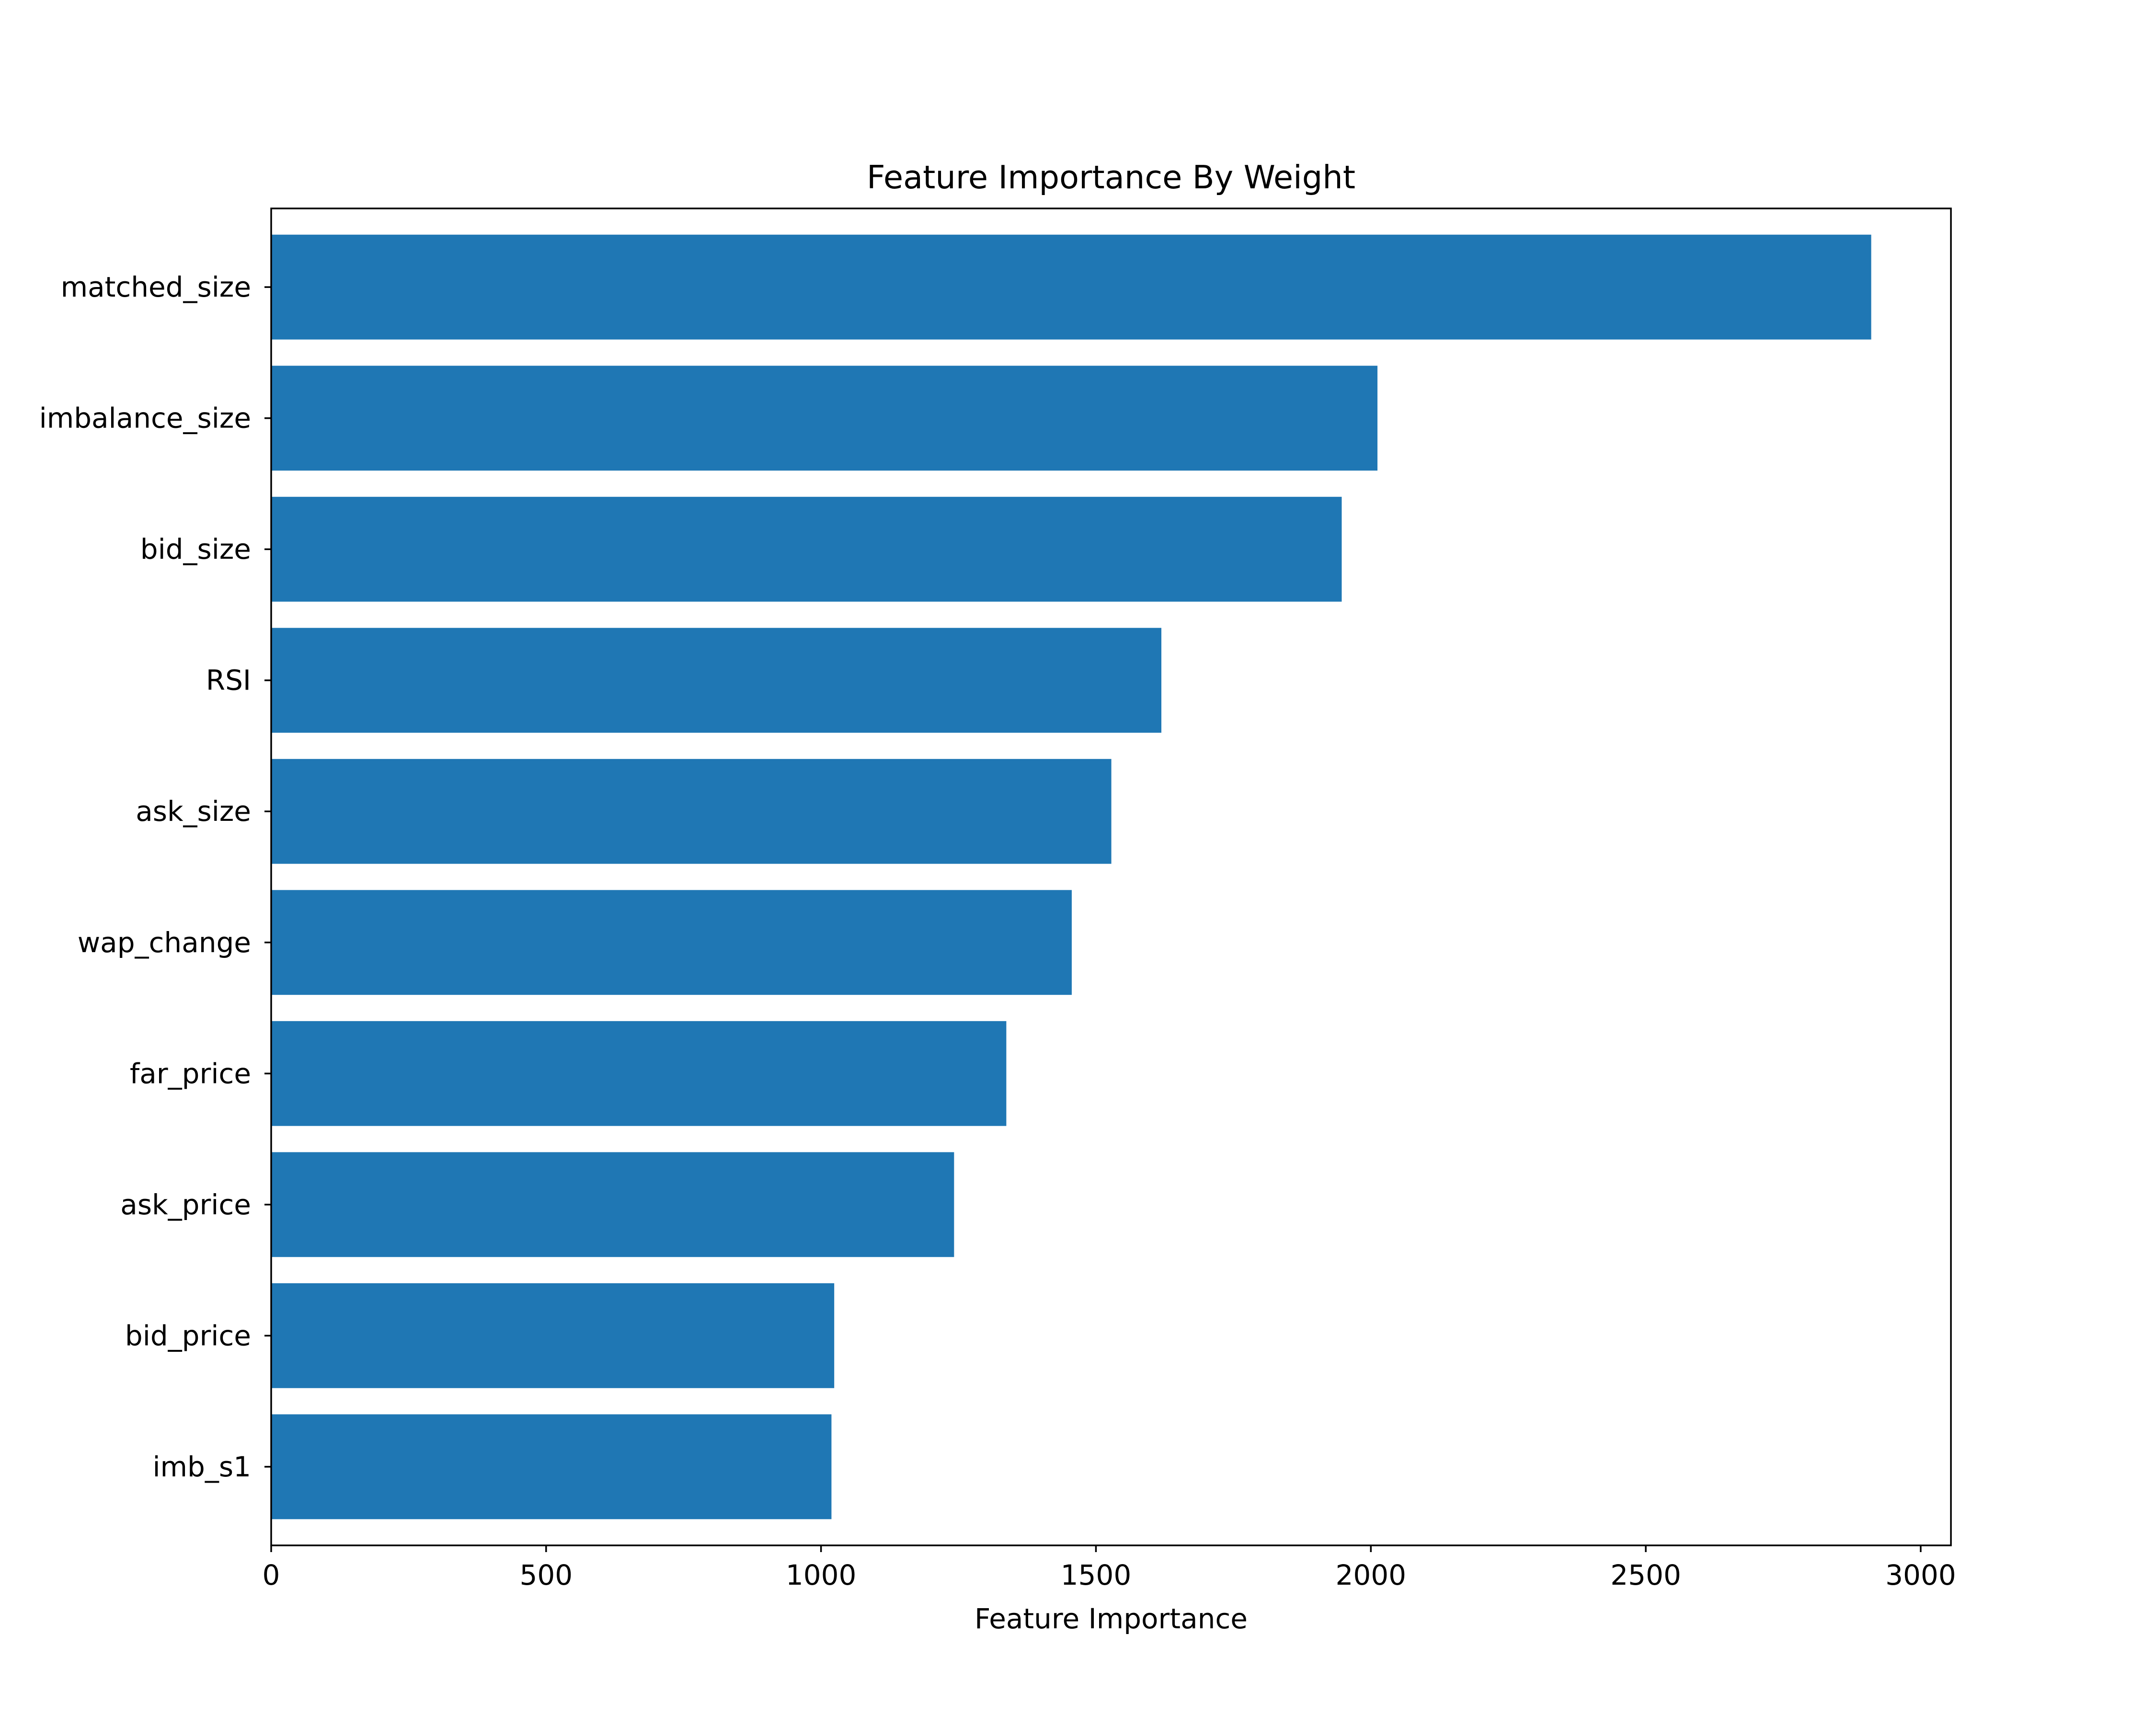 Image resolution: width=2156 pixels, height=1727 pixels. I want to click on bar-wap_change, so click(671, 942).